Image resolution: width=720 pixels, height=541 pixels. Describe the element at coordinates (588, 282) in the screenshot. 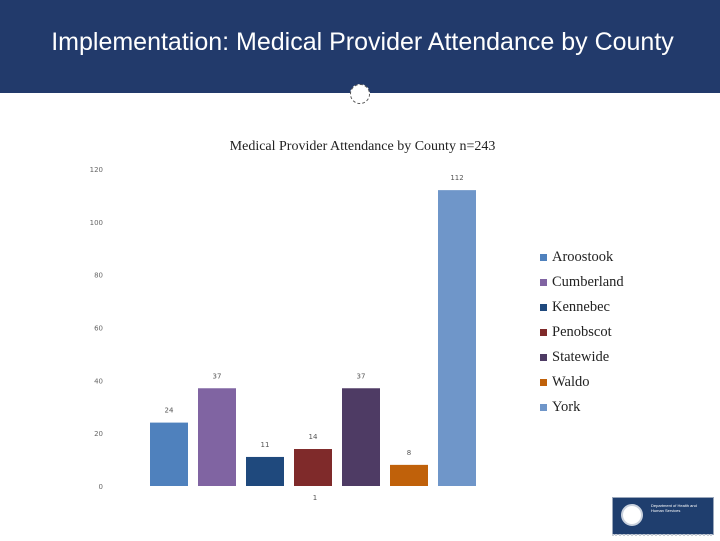

I see `legend-label: Cumberland` at that location.